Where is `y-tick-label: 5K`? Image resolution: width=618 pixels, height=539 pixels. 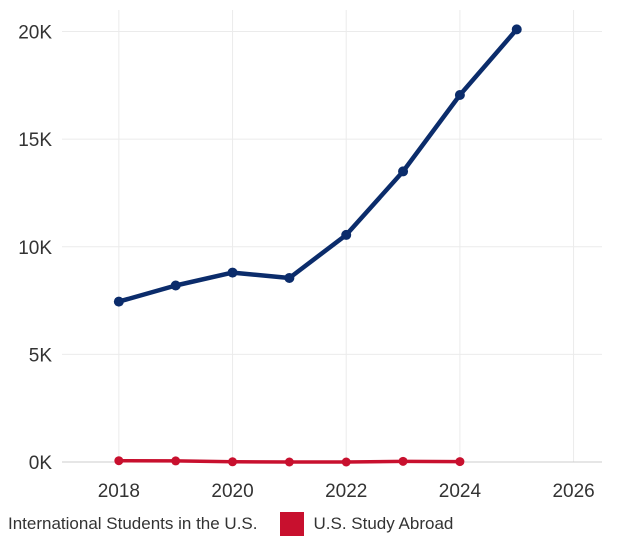 y-tick-label: 5K is located at coordinates (41, 355).